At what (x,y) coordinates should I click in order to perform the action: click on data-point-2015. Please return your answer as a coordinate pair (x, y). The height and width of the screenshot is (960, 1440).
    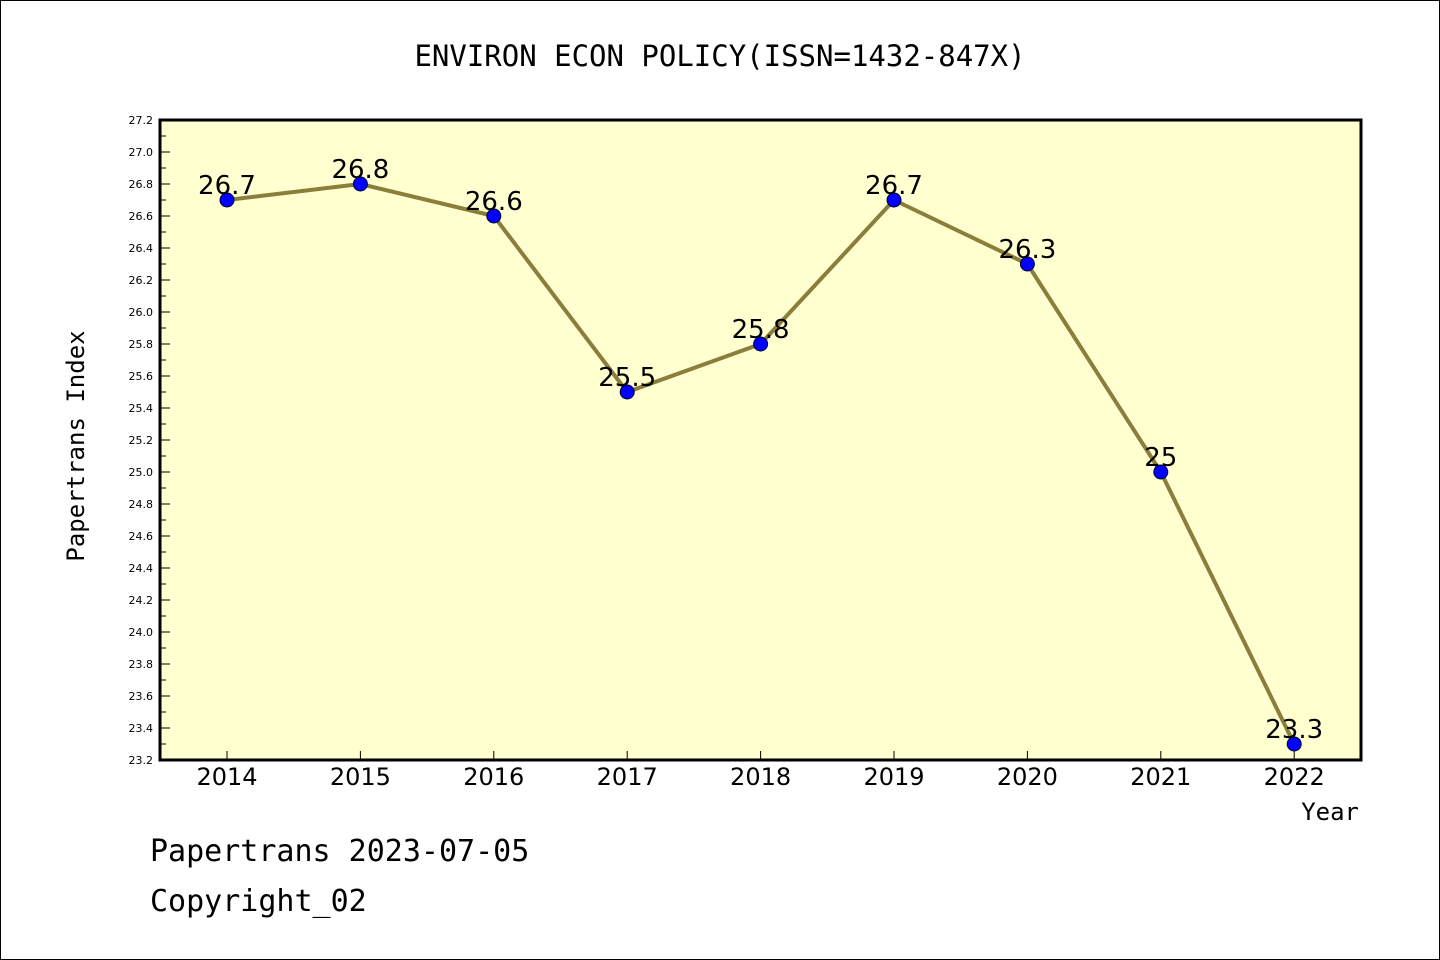
    Looking at the image, I should click on (360, 184).